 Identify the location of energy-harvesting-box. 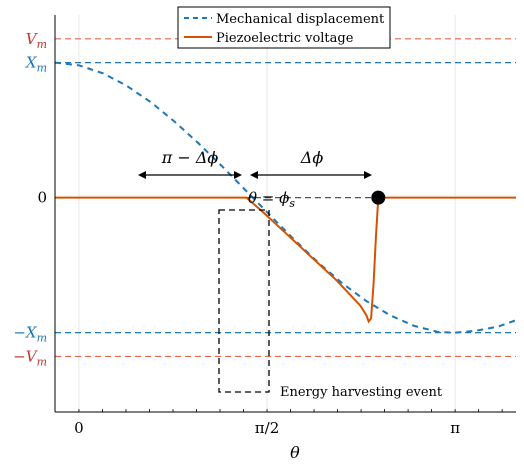
(244, 301).